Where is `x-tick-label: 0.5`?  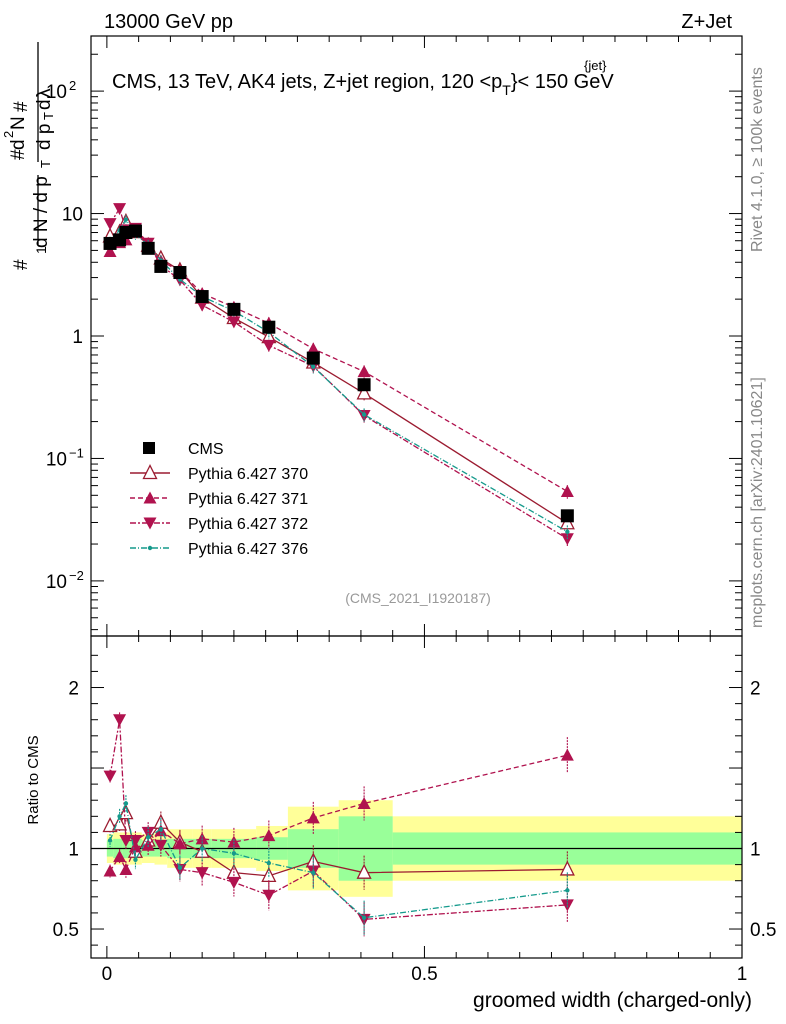
x-tick-label: 0.5 is located at coordinates (424, 974).